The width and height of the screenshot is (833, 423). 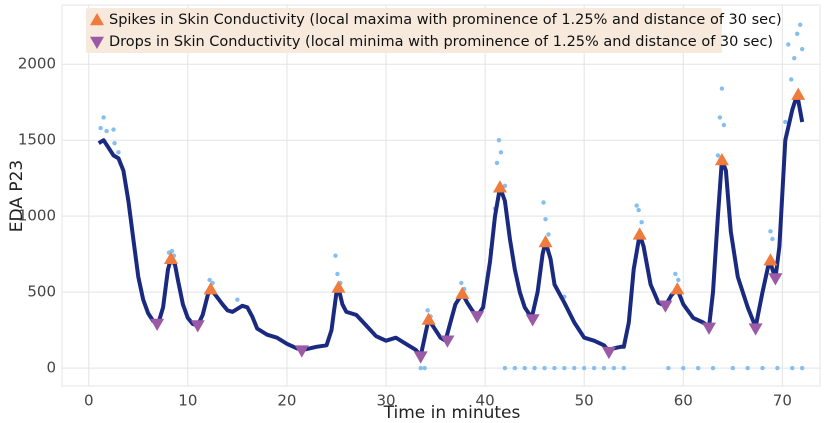 I want to click on x-tick-label: 70, so click(x=782, y=401).